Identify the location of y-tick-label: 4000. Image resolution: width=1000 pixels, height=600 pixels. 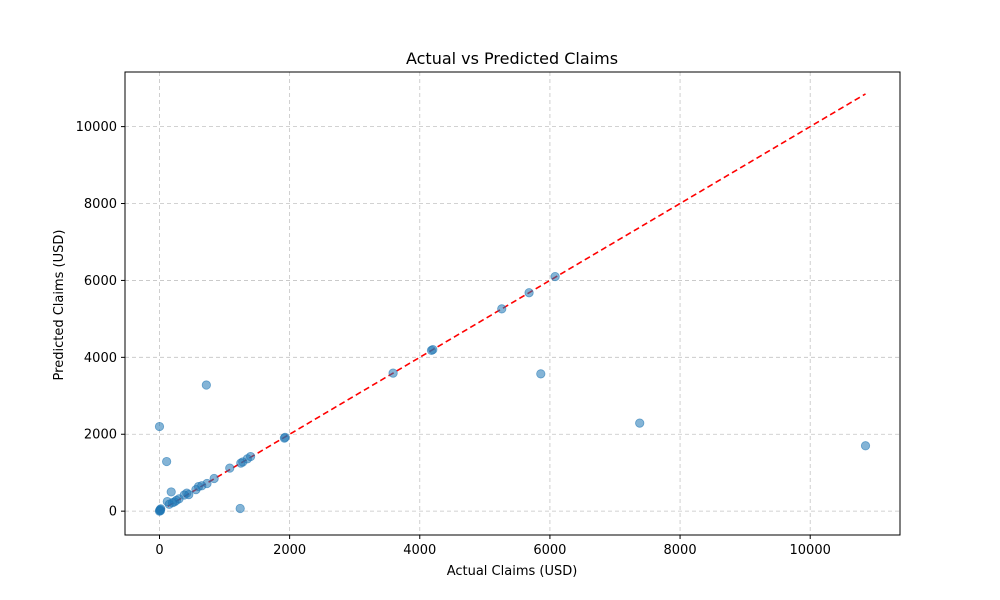
(100, 358).